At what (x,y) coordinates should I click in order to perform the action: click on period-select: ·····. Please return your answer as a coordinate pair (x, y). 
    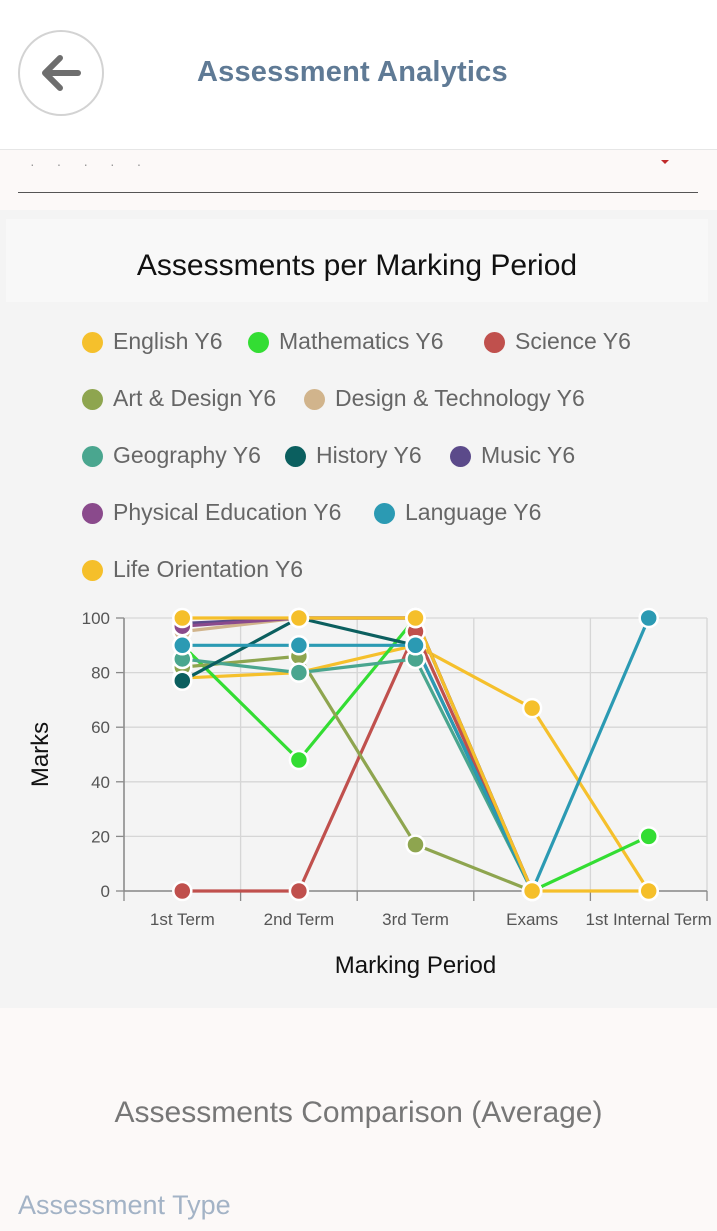
    Looking at the image, I should click on (358, 180).